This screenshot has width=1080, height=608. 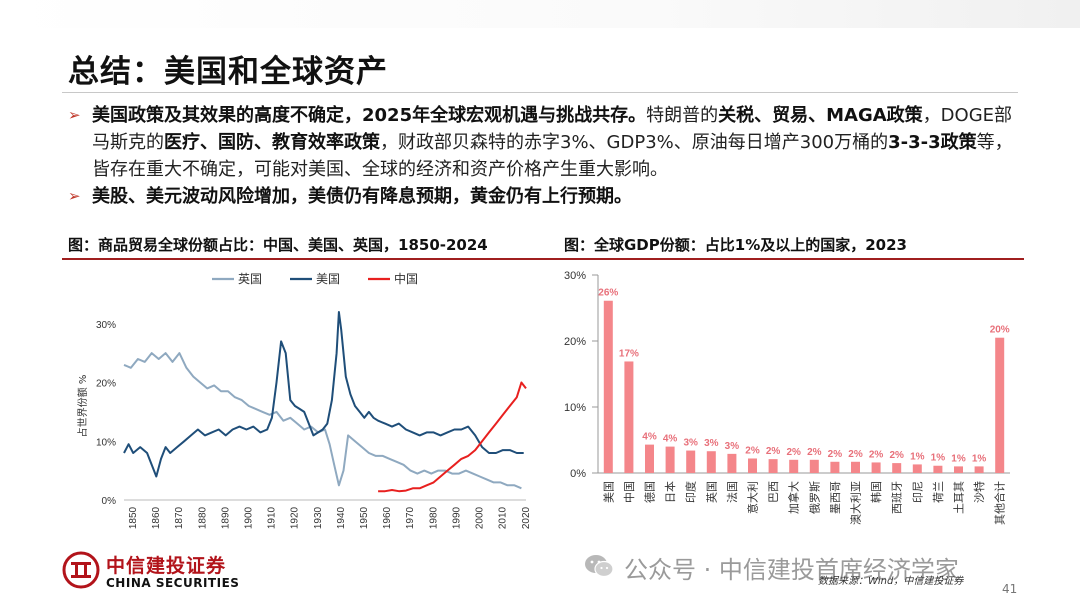 What do you see at coordinates (552, 156) in the screenshot?
I see `bullet-text-run: 等，皆存在重大不确定，可能对美国、全球的经济和资产价格产生重大影响。` at bounding box center [552, 156].